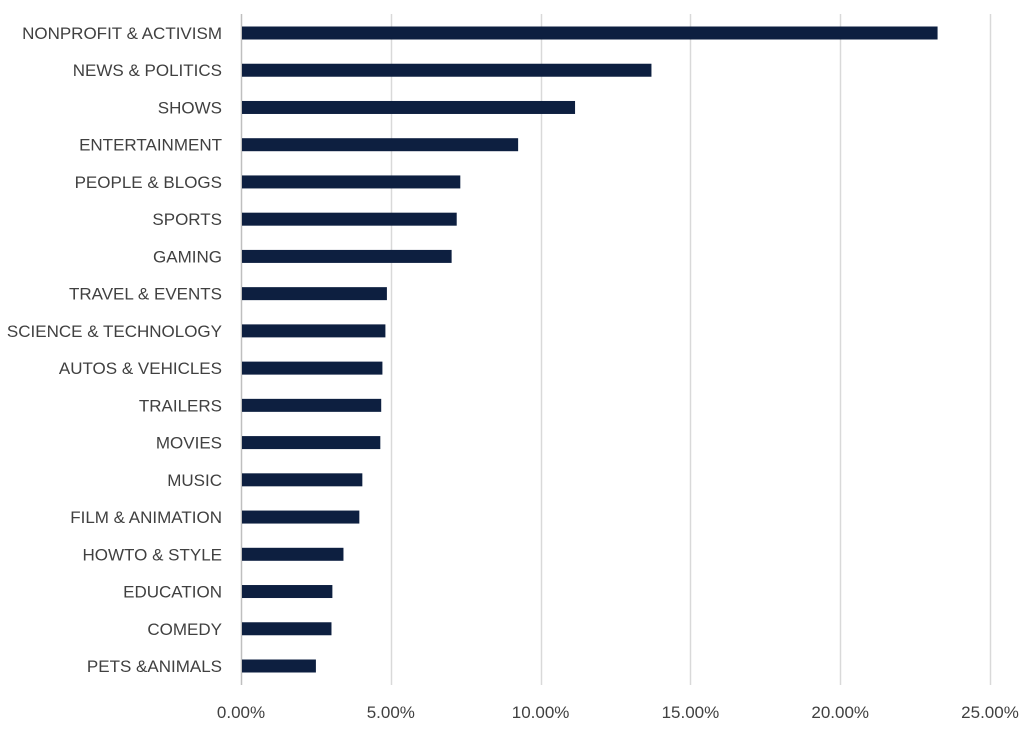  Describe the element at coordinates (194, 480) in the screenshot. I see `category-label: MUSIC` at that location.